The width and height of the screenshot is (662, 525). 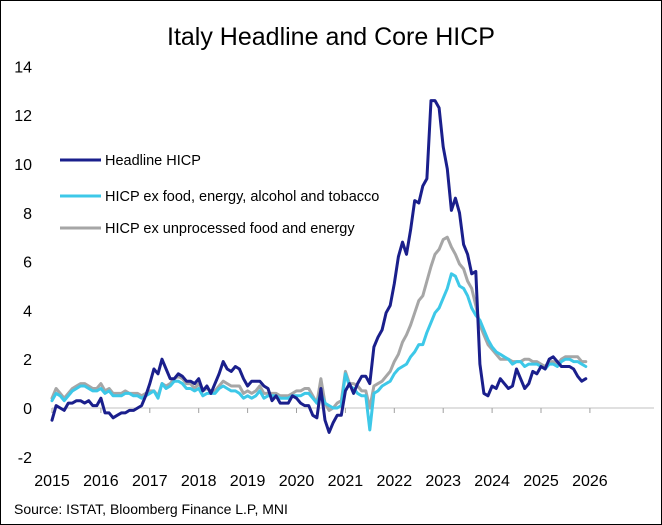 What do you see at coordinates (297, 481) in the screenshot?
I see `x-tick-label: 2020` at bounding box center [297, 481].